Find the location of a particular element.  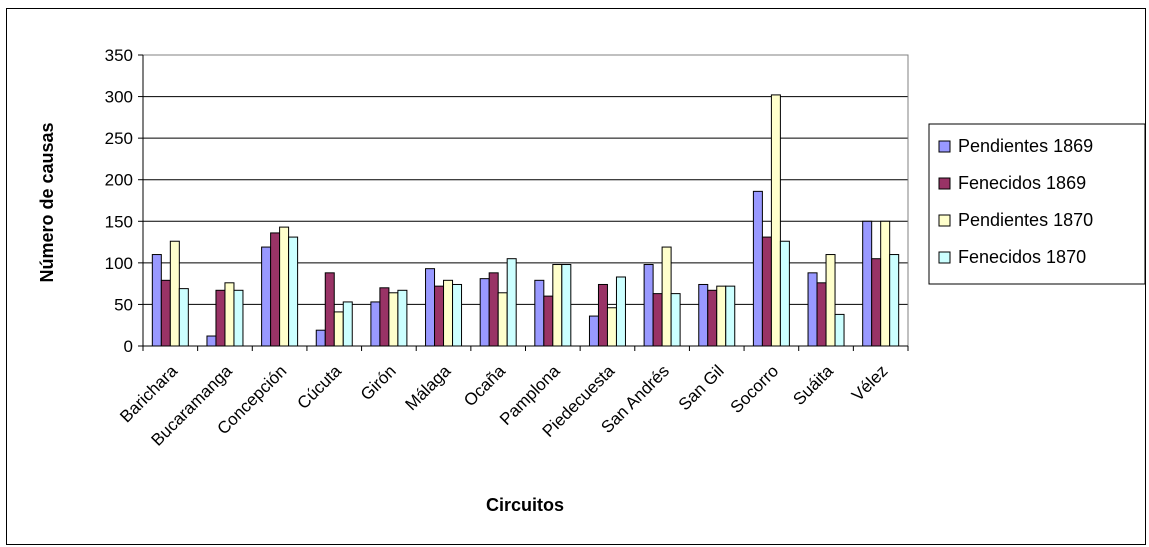

x-tick-label: Ocaña is located at coordinates (484, 385).